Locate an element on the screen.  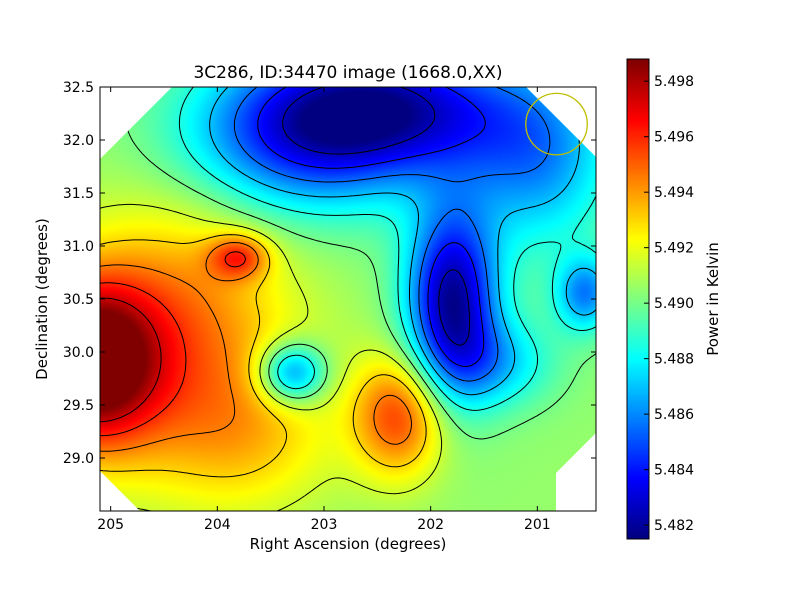
x-tick-label: 203 is located at coordinates (324, 525).